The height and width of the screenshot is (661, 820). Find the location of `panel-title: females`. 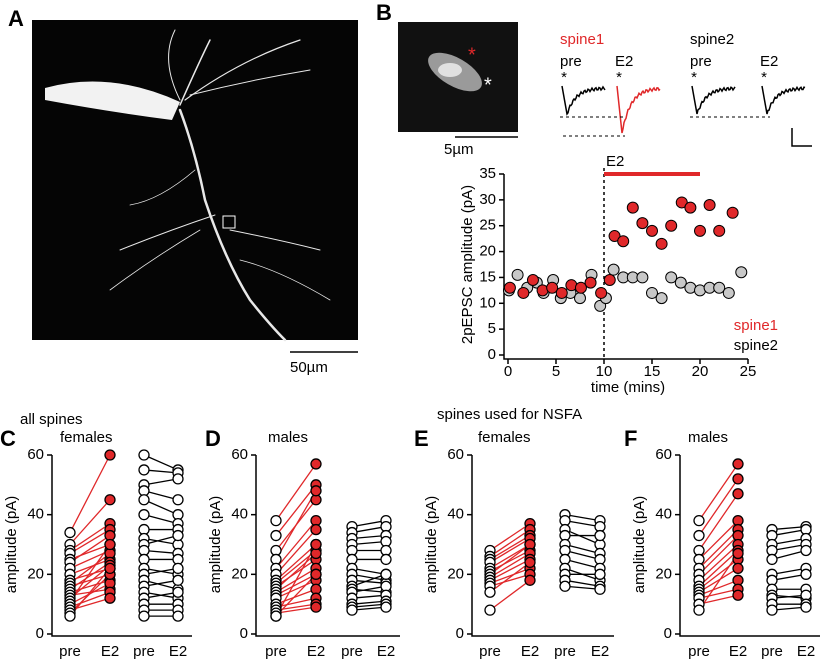

panel-title: females is located at coordinates (86, 437).